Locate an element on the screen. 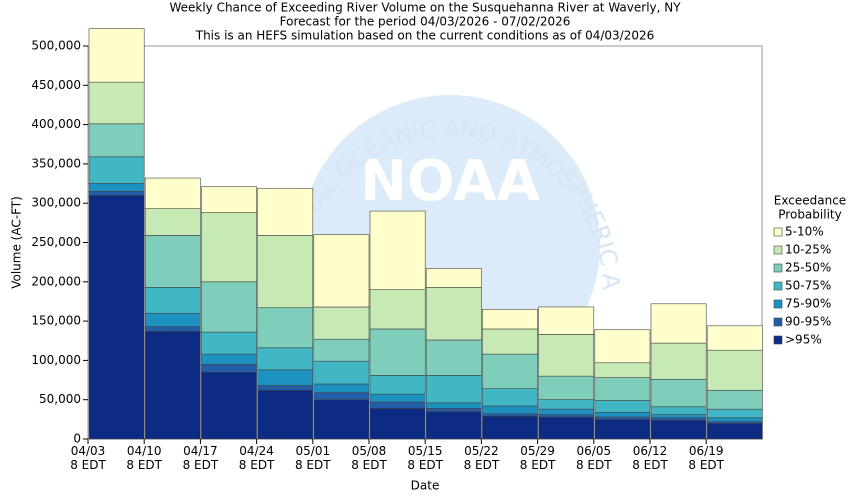  legend-label: 90-95% is located at coordinates (808, 322).